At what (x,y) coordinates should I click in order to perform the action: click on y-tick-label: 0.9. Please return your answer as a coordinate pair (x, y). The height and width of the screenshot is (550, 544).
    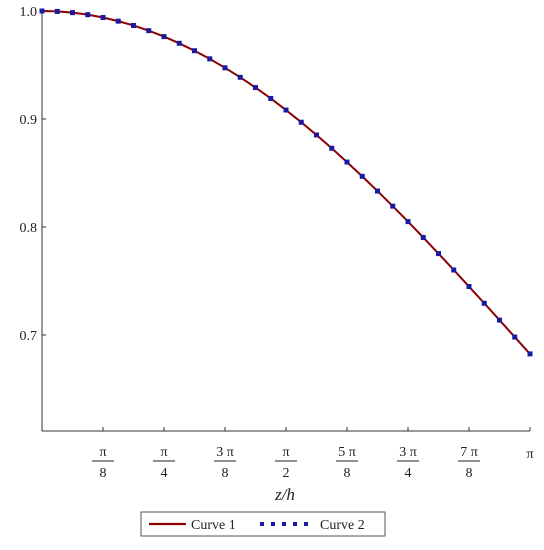
    Looking at the image, I should click on (29, 120).